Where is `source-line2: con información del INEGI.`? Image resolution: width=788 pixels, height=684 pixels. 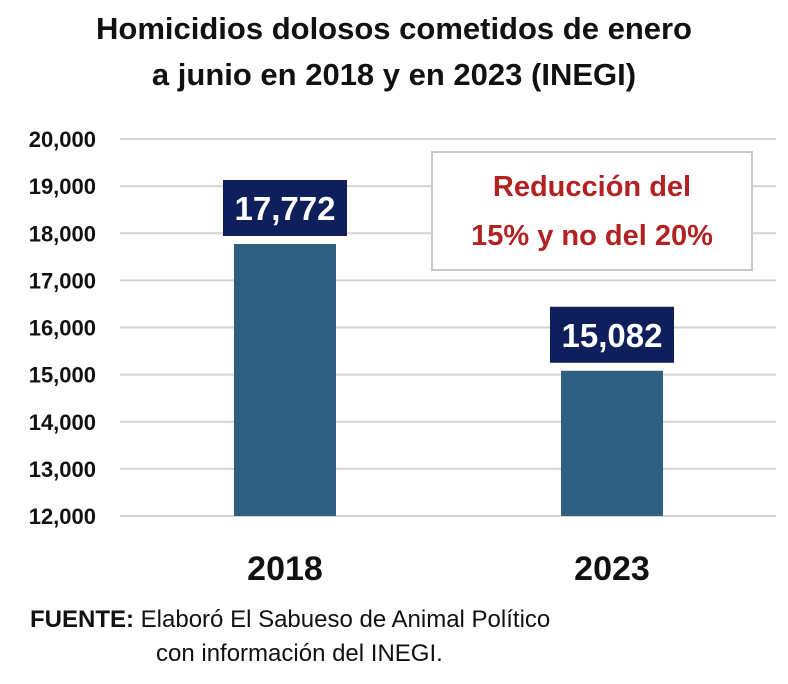
source-line2: con información del INEGI. is located at coordinates (299, 653).